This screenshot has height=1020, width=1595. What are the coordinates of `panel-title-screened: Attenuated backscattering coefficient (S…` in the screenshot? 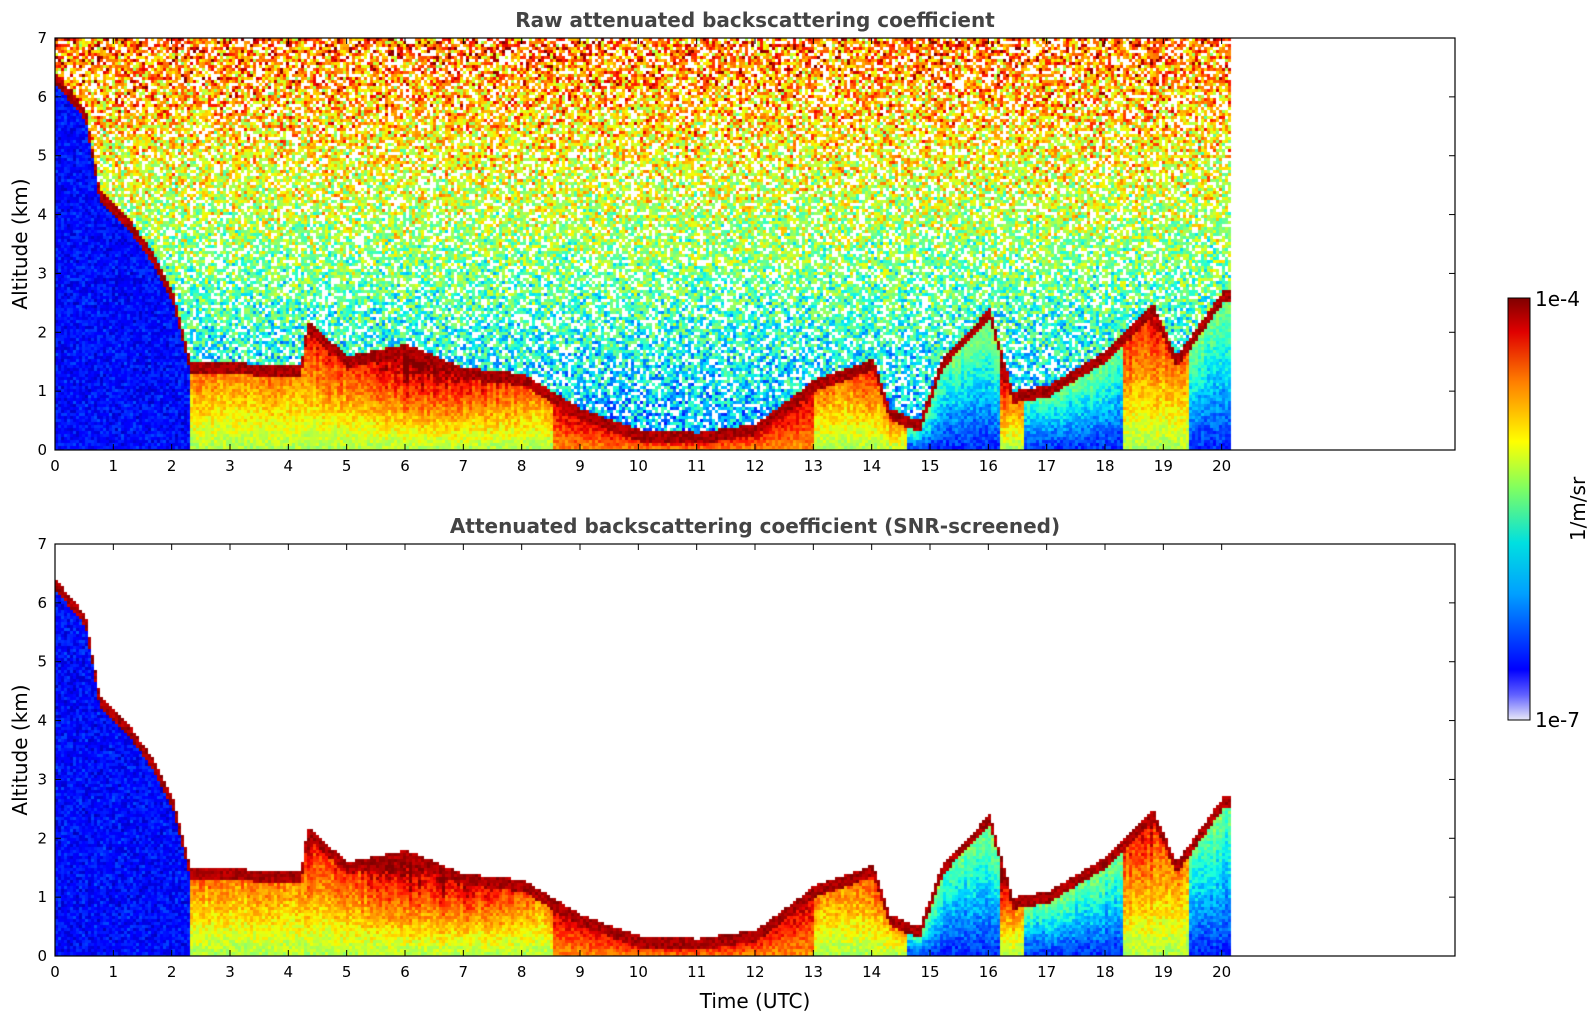 It's located at (755, 526).